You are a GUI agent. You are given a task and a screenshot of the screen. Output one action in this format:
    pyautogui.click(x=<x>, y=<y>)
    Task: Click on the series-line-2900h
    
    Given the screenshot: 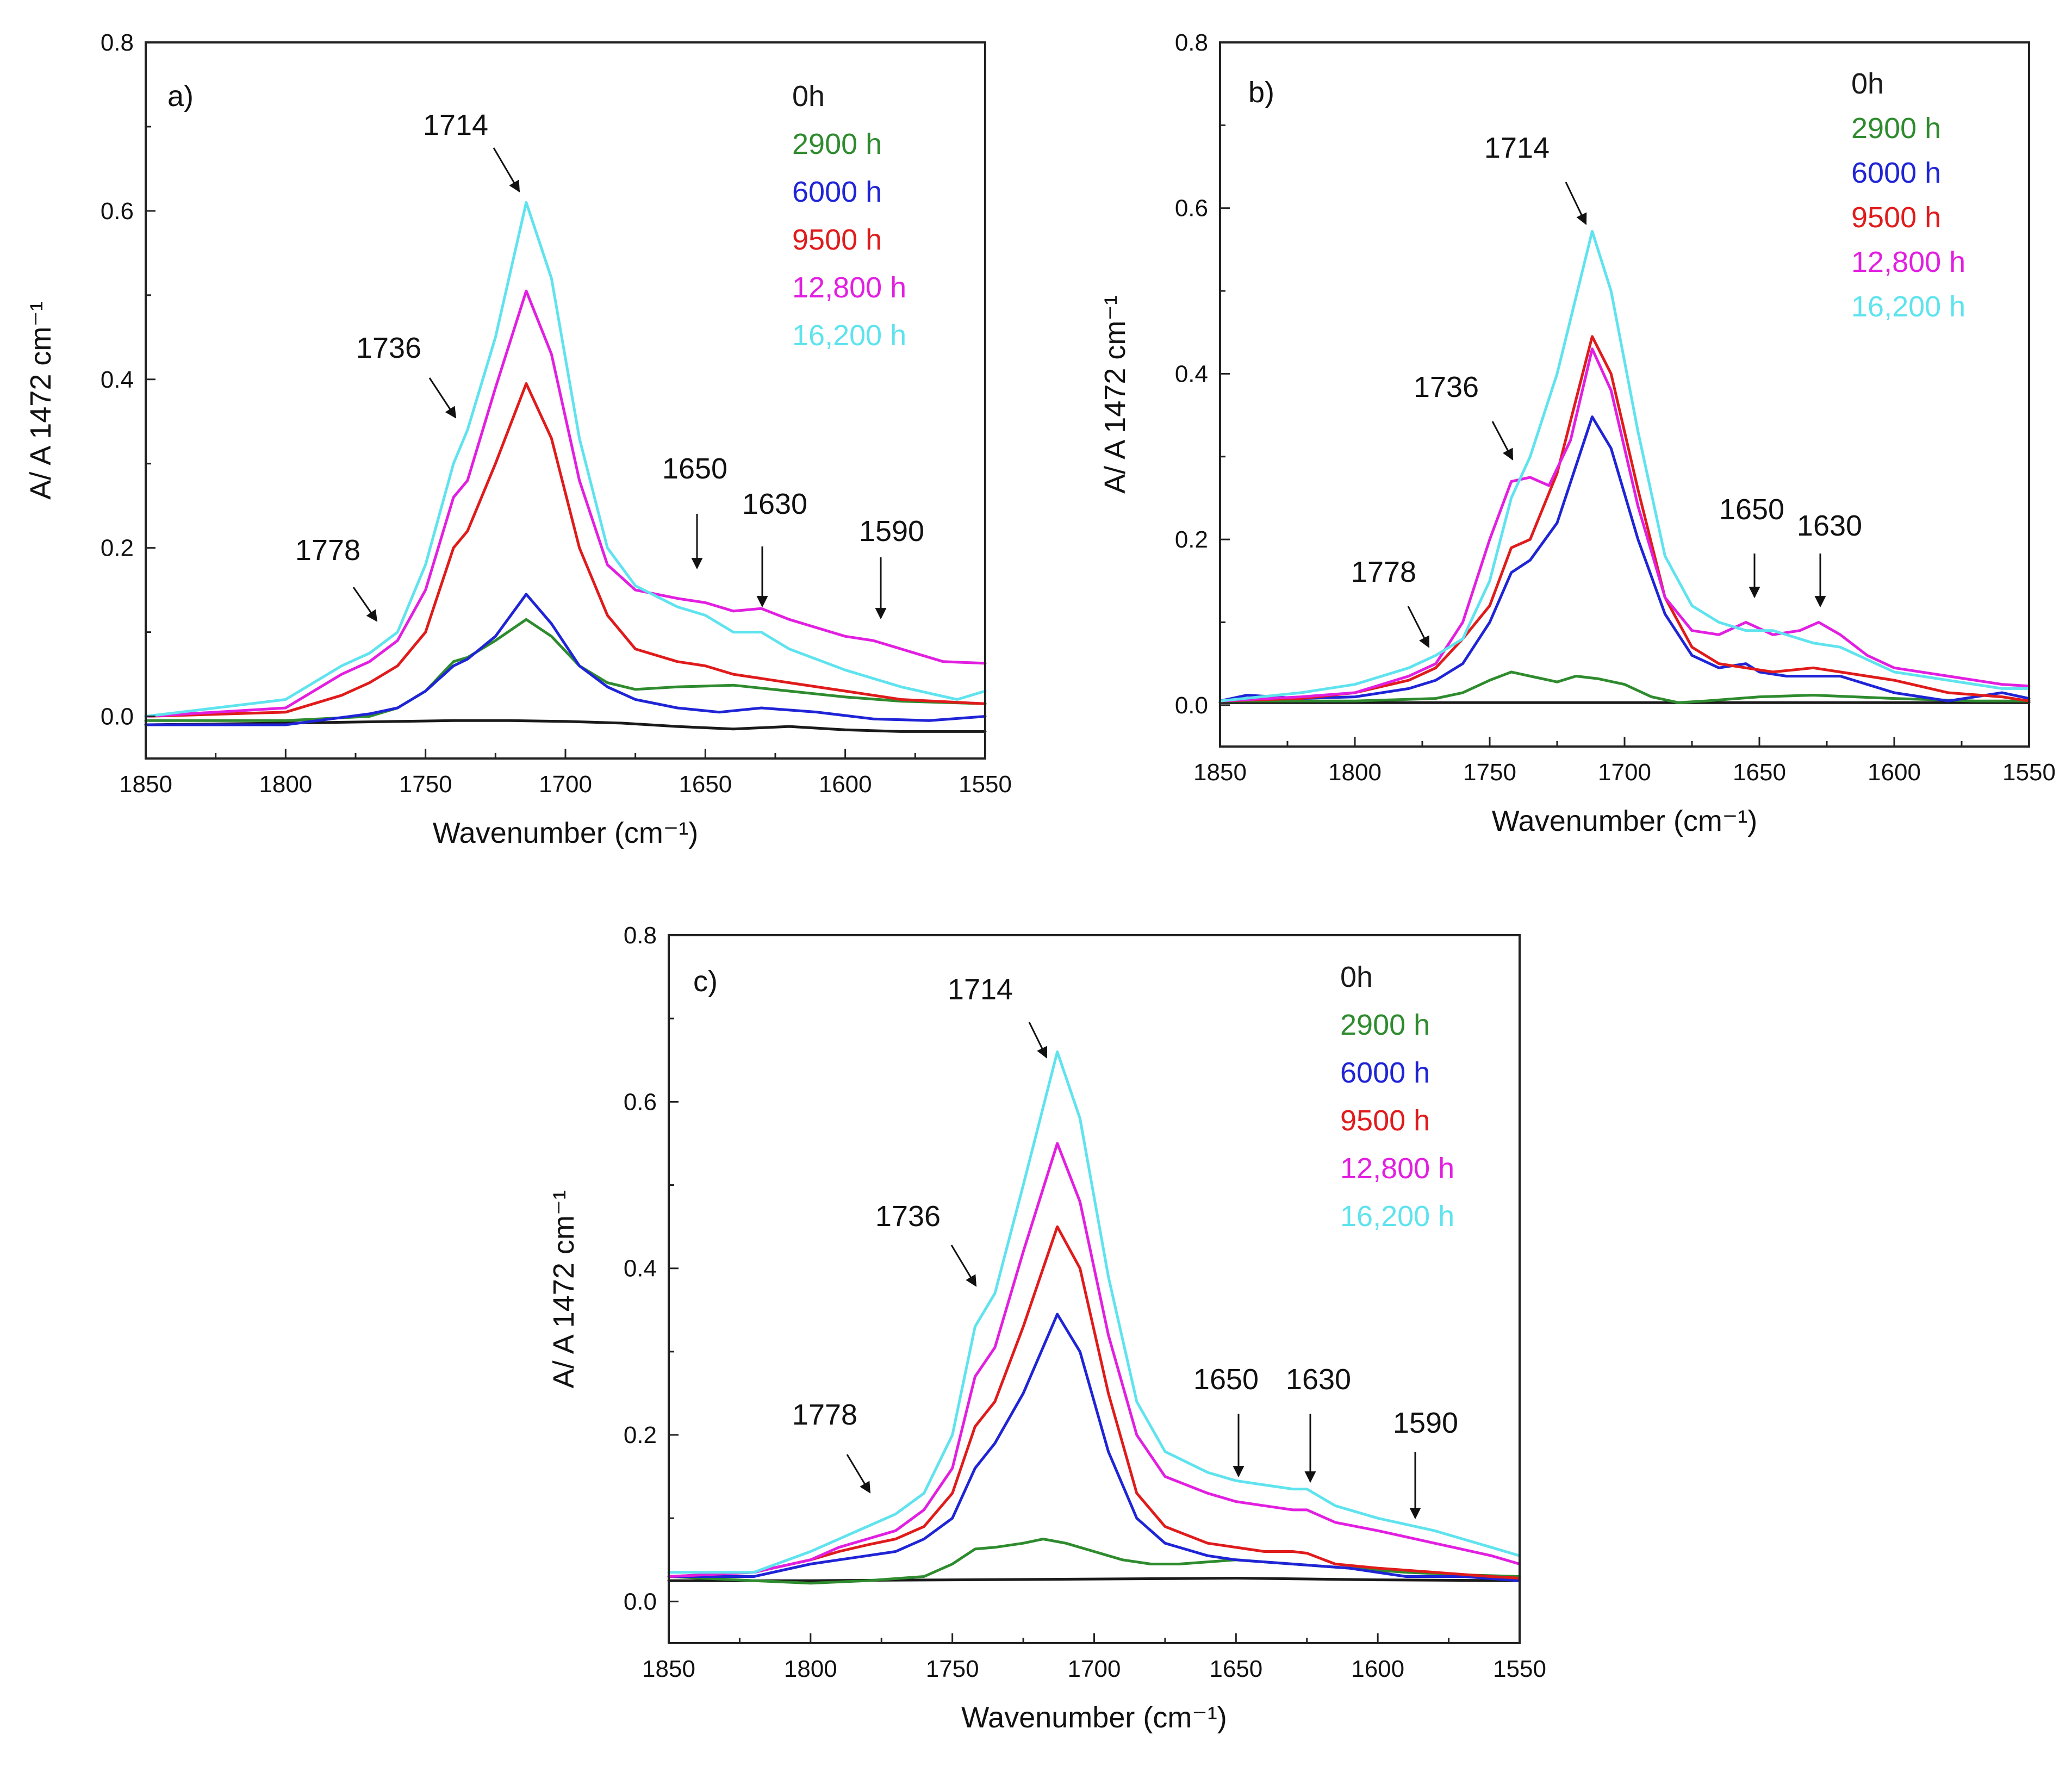 What is the action you would take?
    pyautogui.click(x=1624, y=687)
    